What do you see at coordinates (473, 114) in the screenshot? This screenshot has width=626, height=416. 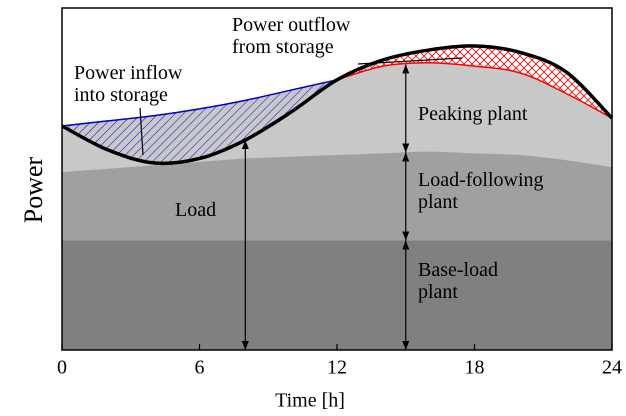 I see `segment-label: Peaking plant` at bounding box center [473, 114].